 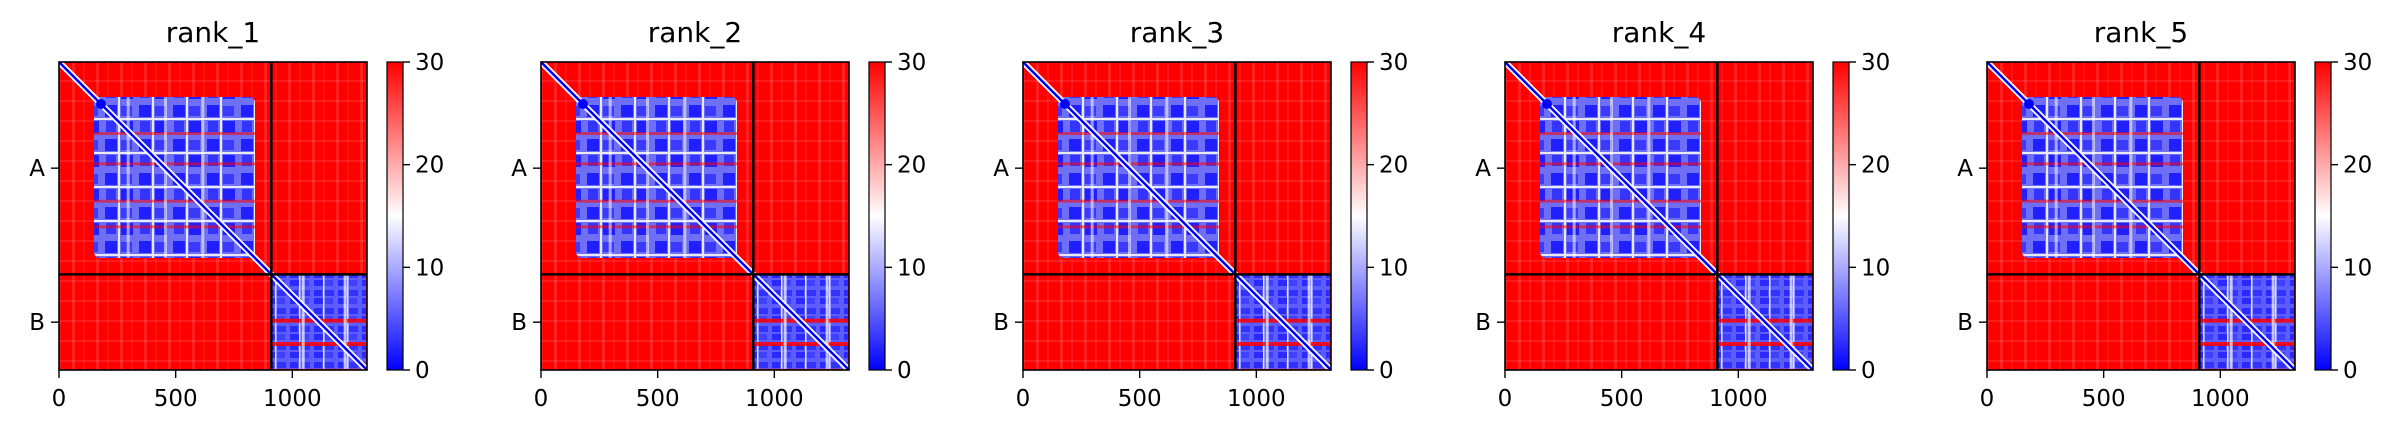 What do you see at coordinates (1177, 32) in the screenshot?
I see `chart-title: rank_3` at bounding box center [1177, 32].